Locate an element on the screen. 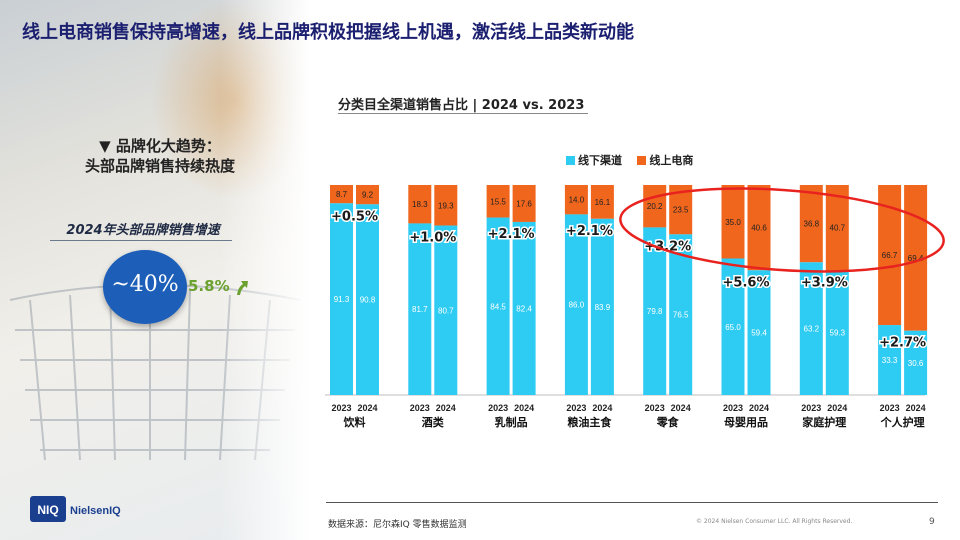 This screenshot has width=960, height=540. top-brand-growth-circle: ~40% is located at coordinates (145, 287).